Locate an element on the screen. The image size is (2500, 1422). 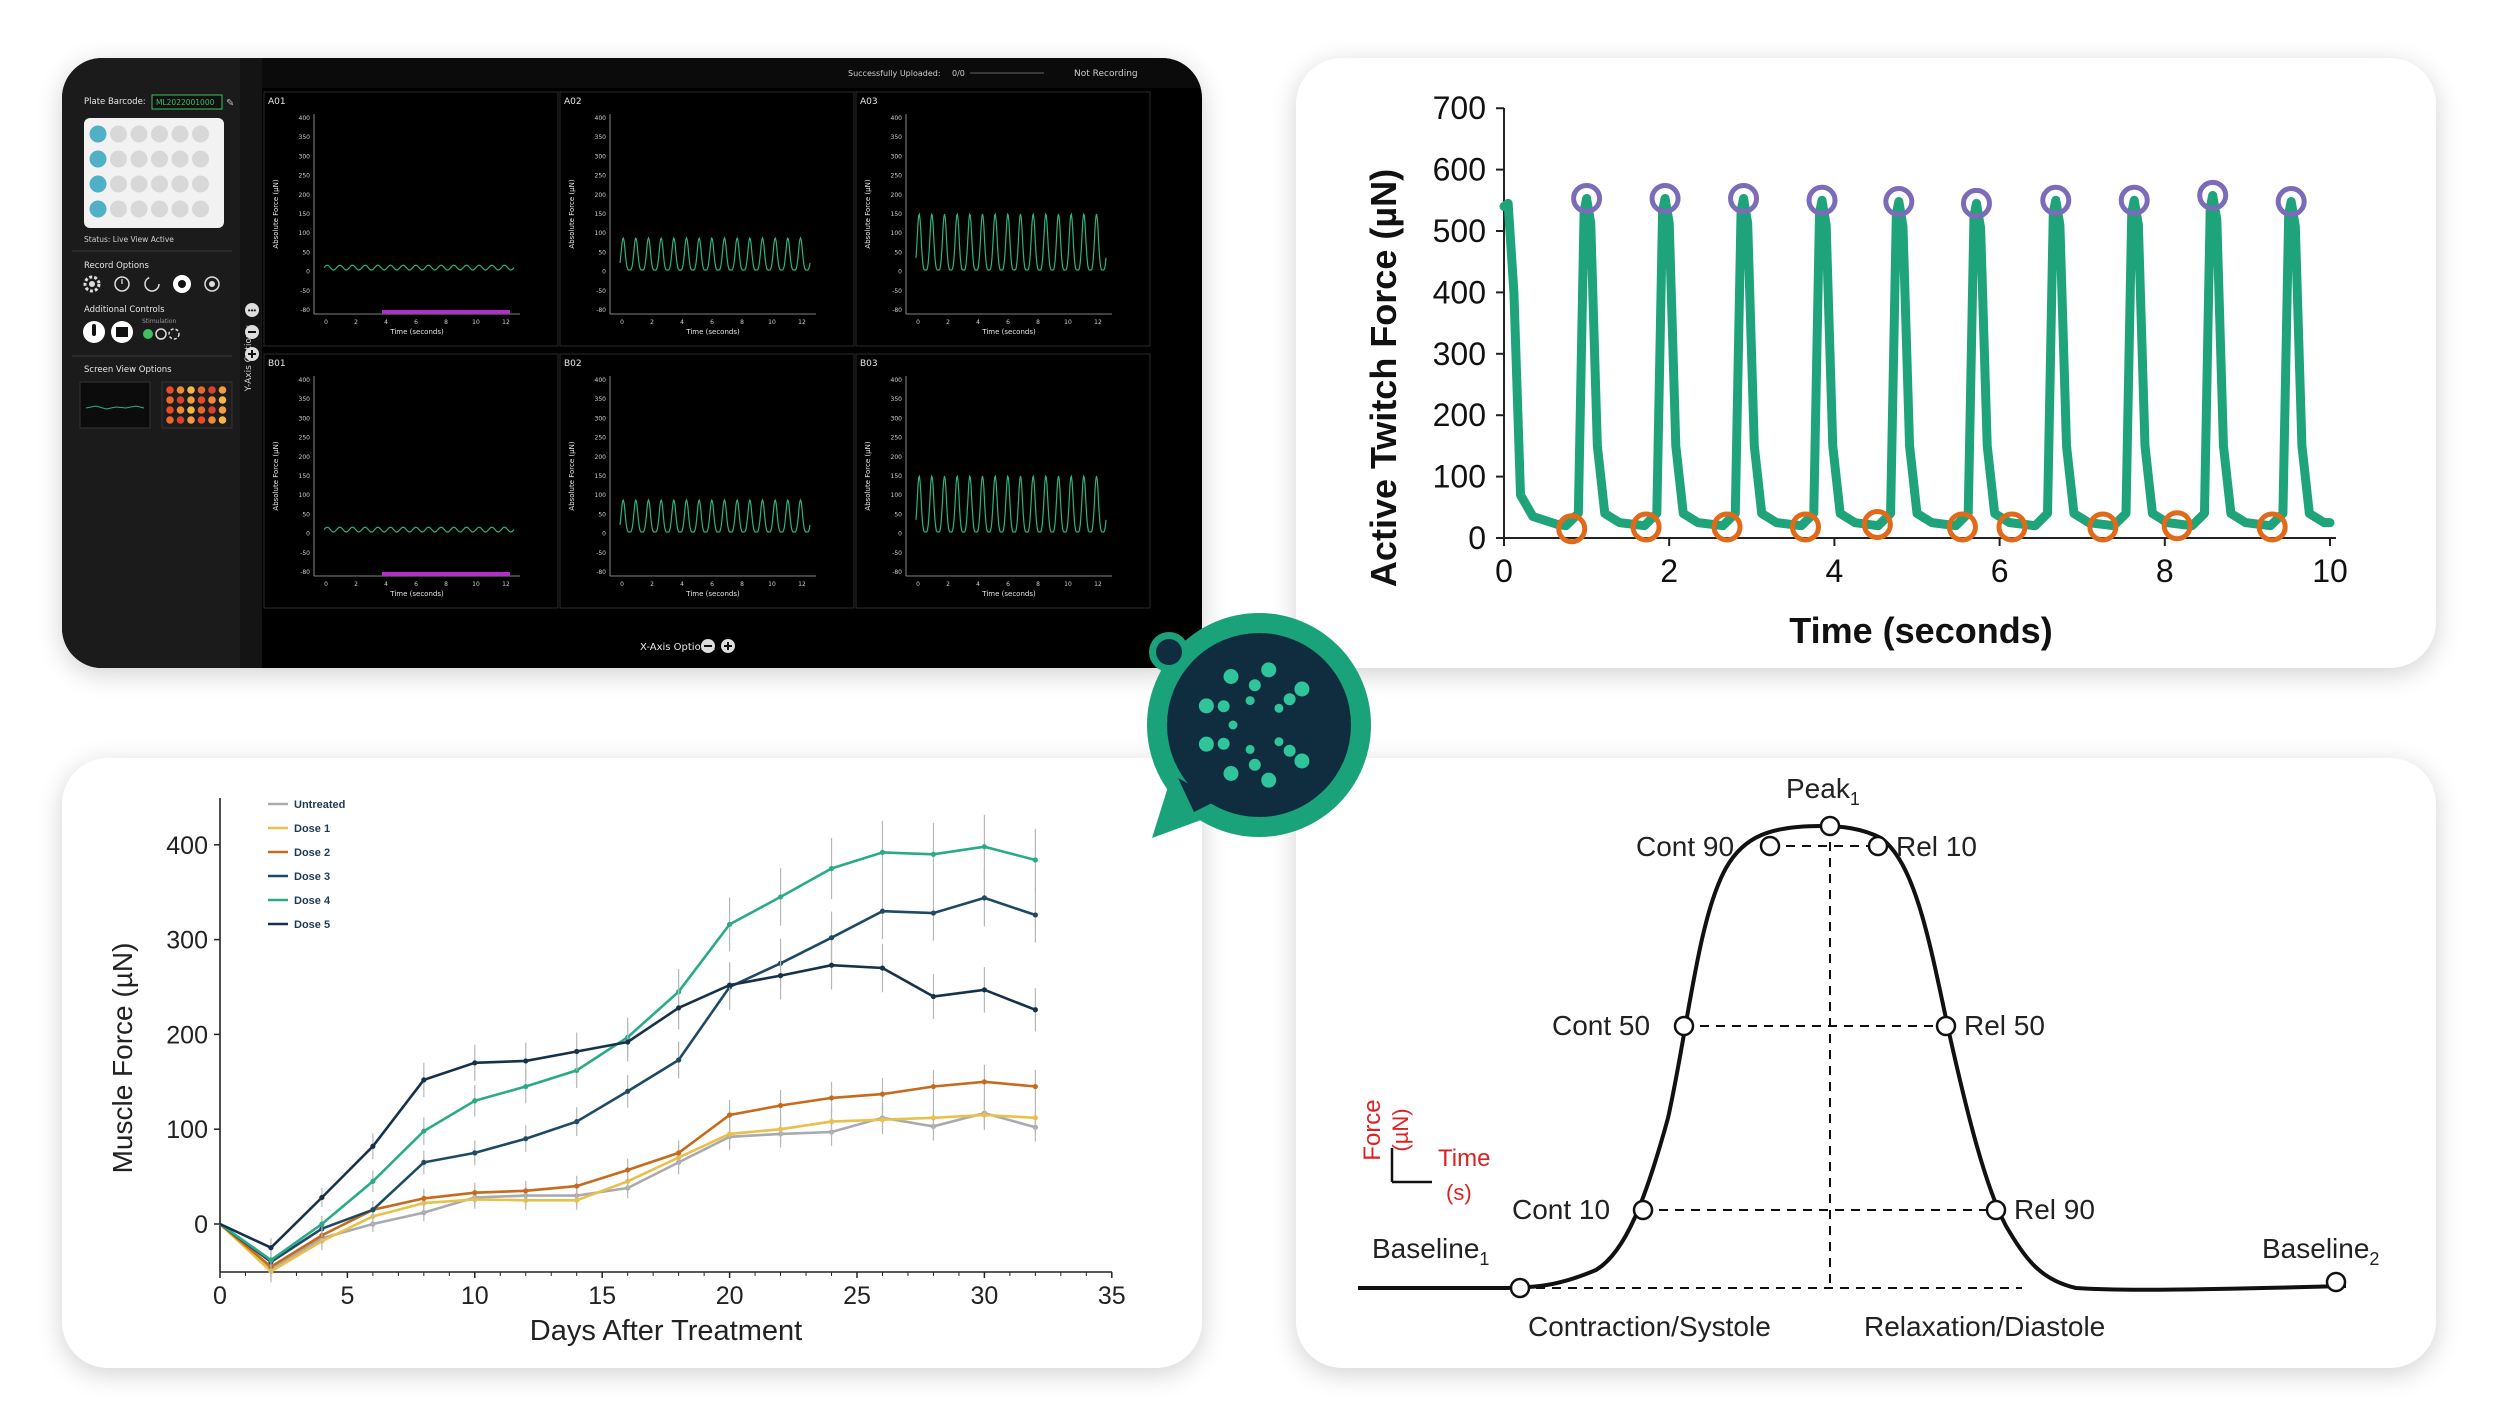
live-view-icon is located at coordinates (182, 284).